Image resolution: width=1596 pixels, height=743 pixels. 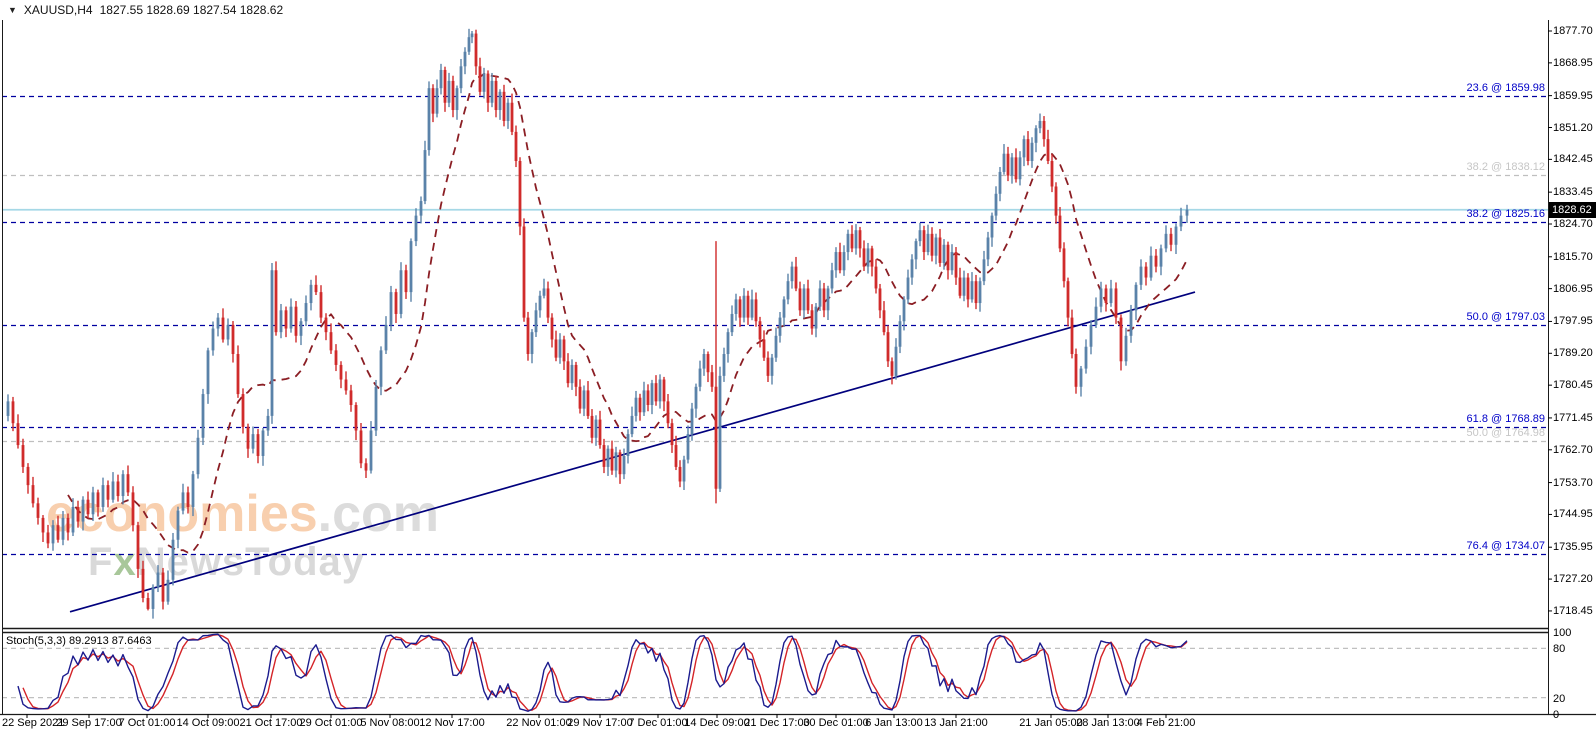 I want to click on price-axis-label: 1718.45, so click(x=1573, y=610).